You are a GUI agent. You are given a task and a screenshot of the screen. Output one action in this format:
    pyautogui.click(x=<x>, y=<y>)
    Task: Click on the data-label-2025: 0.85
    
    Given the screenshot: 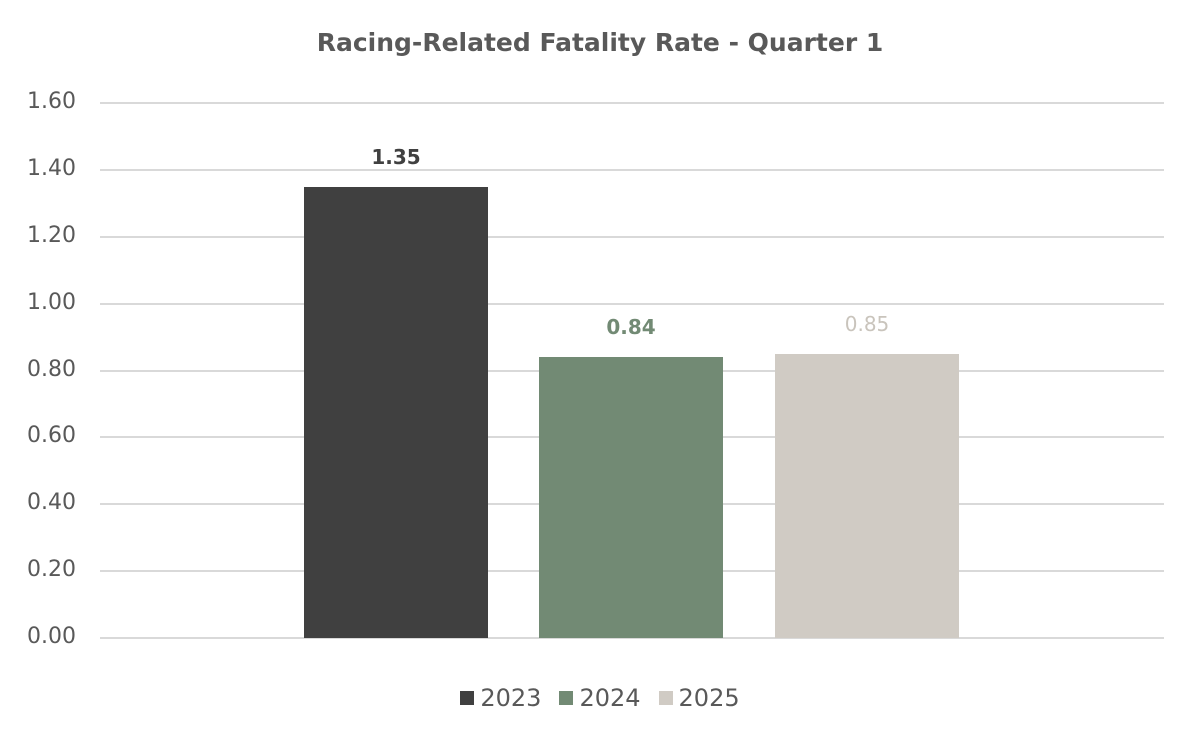 What is the action you would take?
    pyautogui.click(x=867, y=323)
    